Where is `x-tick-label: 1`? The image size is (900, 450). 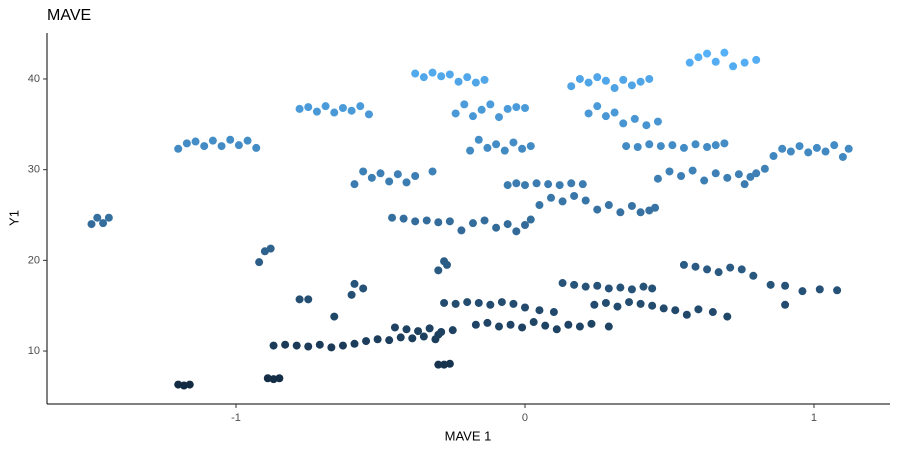
x-tick-label: 1 is located at coordinates (814, 418).